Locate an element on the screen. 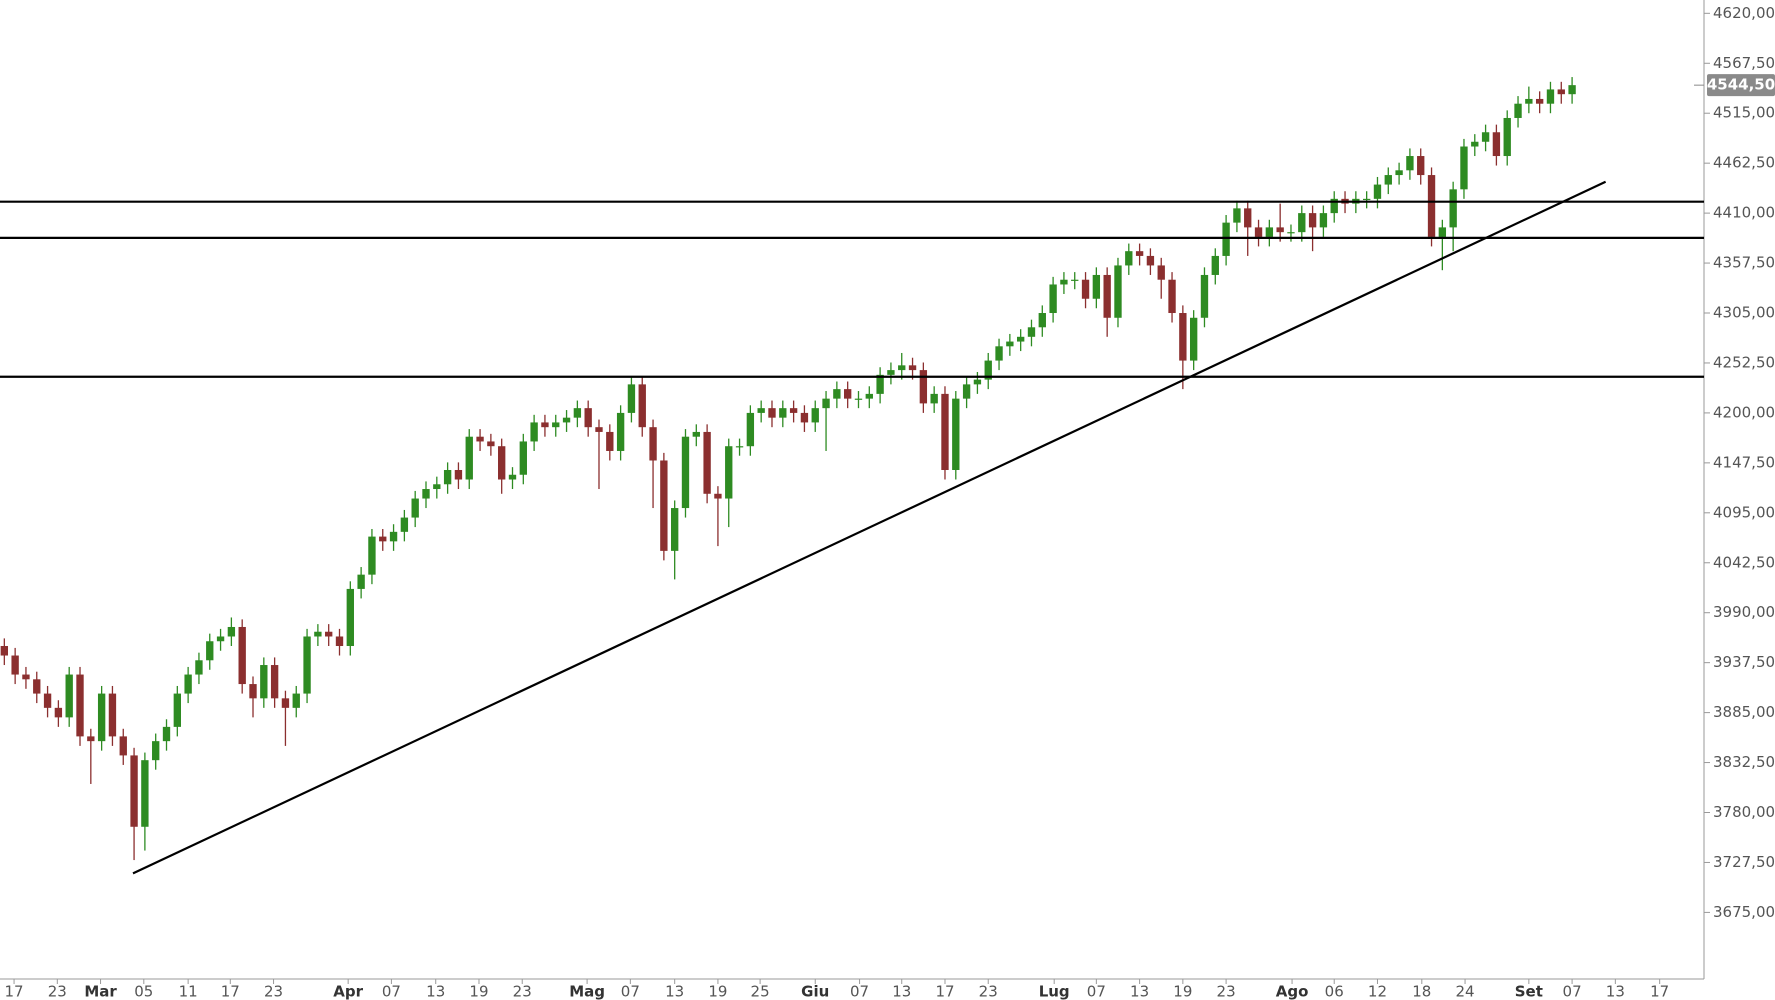 This screenshot has width=1775, height=1000. y-tick-label: 3675,00 is located at coordinates (1744, 912).